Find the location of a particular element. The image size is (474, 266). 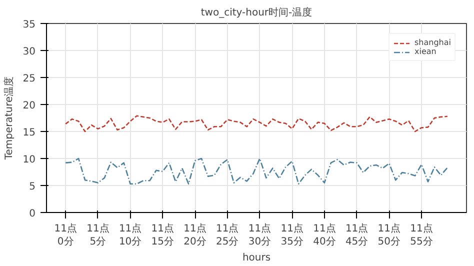

y-tick-label: 20 is located at coordinates (29, 106).